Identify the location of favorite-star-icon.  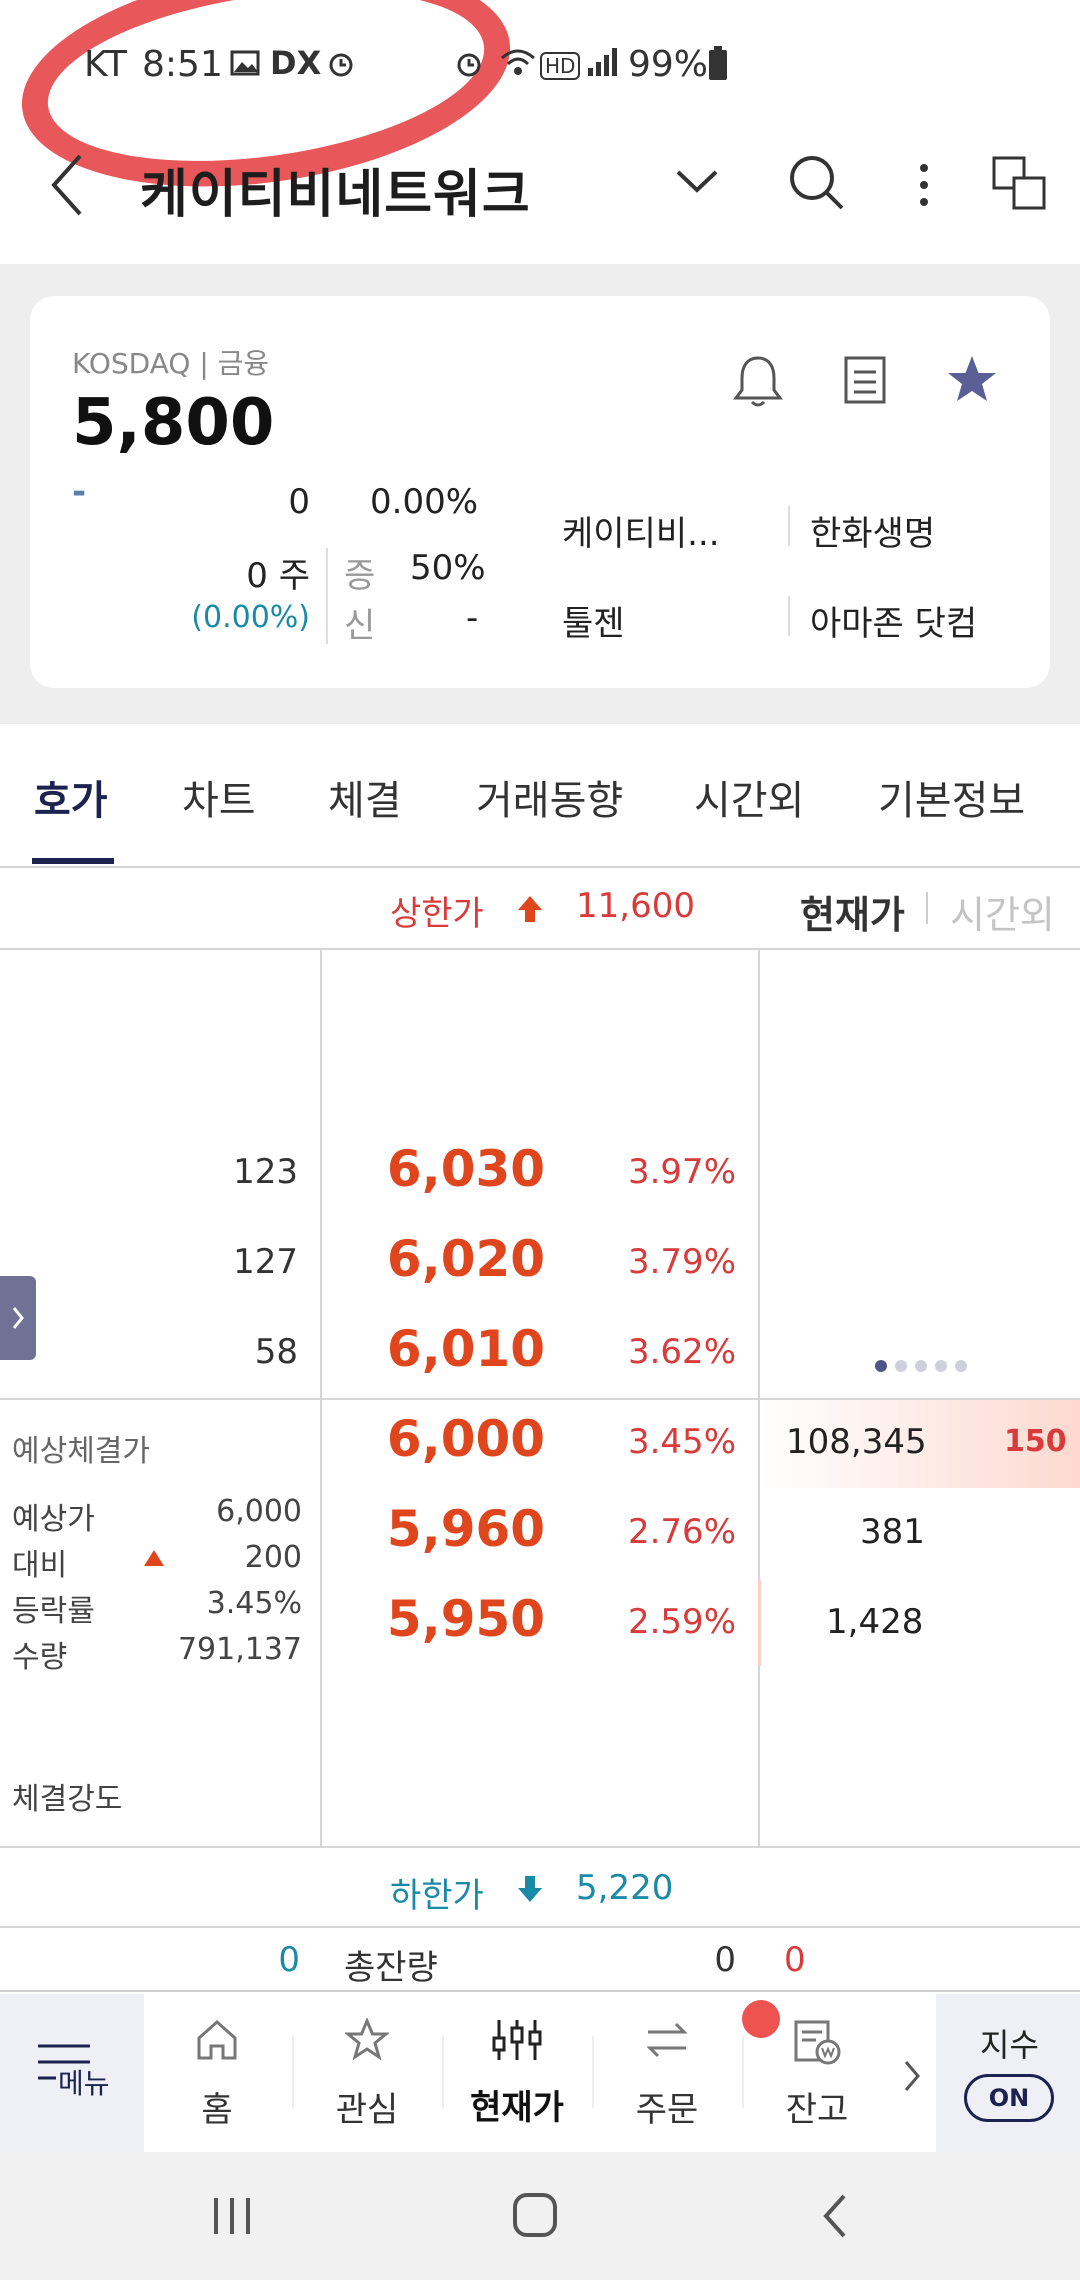
(972, 380).